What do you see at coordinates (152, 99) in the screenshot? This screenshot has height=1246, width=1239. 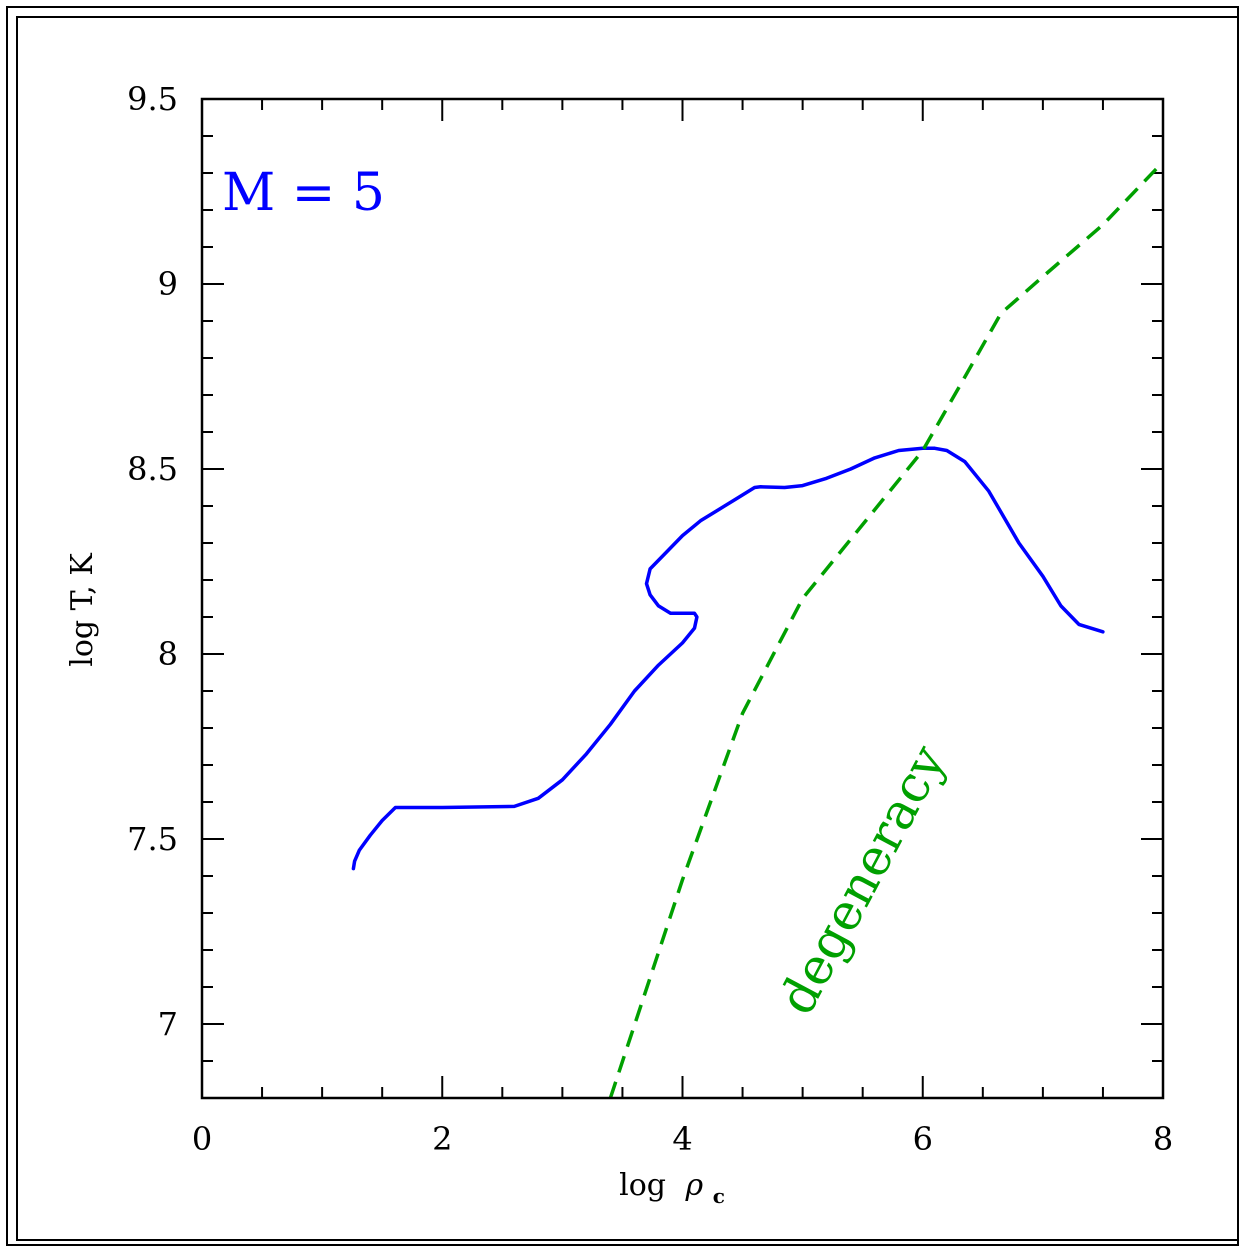 I see `y-tick-label: 9.5` at bounding box center [152, 99].